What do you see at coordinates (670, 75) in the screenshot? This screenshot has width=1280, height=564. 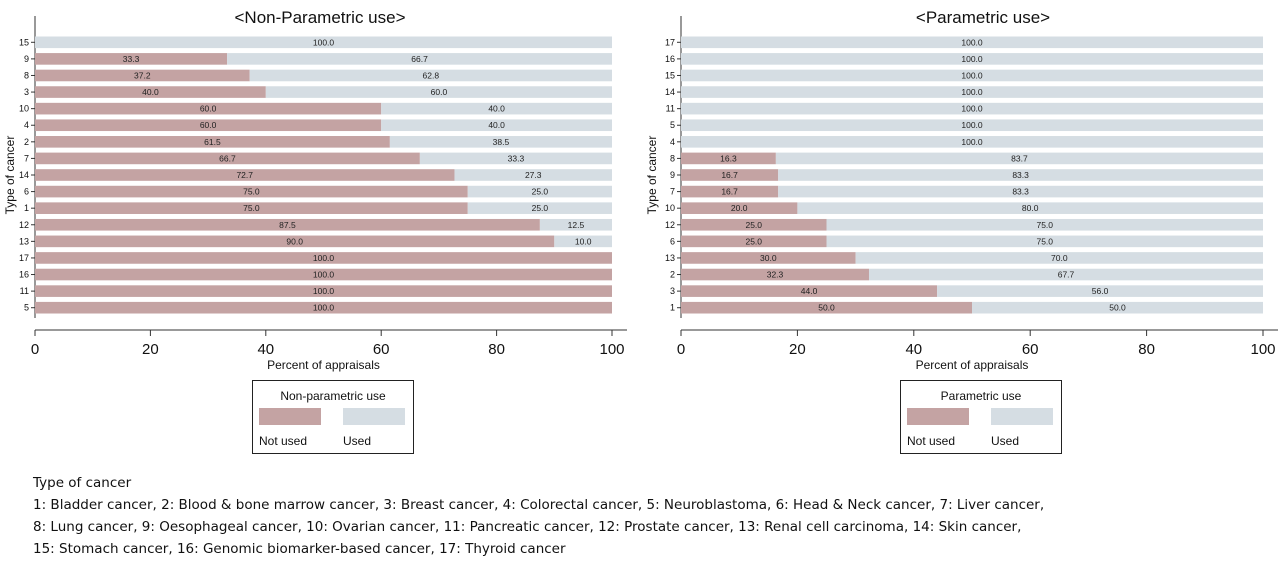 I see `y-tick-label: 15` at bounding box center [670, 75].